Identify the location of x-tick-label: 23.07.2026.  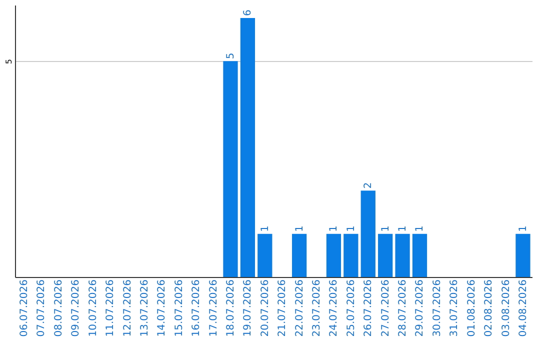
(317, 308).